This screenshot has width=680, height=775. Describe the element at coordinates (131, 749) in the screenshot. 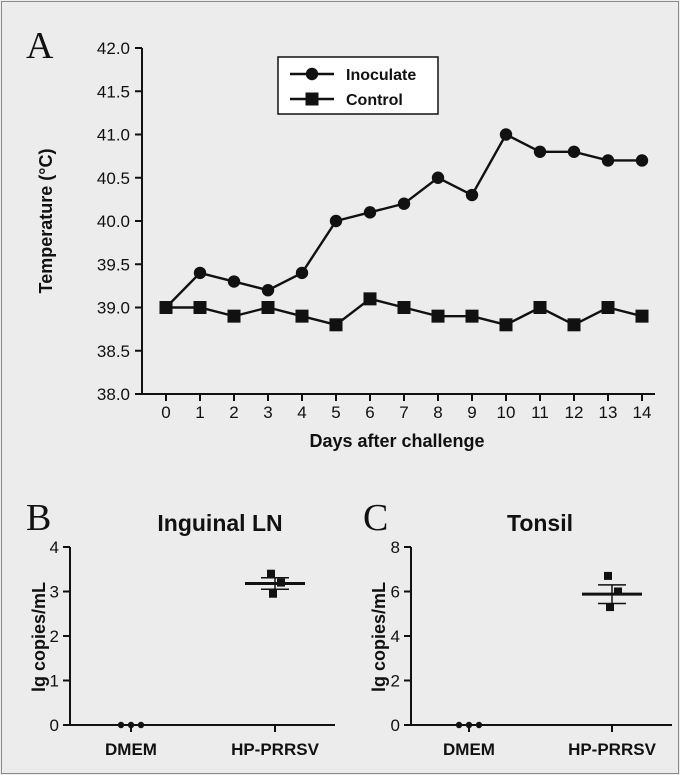

I see `chart-b-category-label: DMEM` at that location.